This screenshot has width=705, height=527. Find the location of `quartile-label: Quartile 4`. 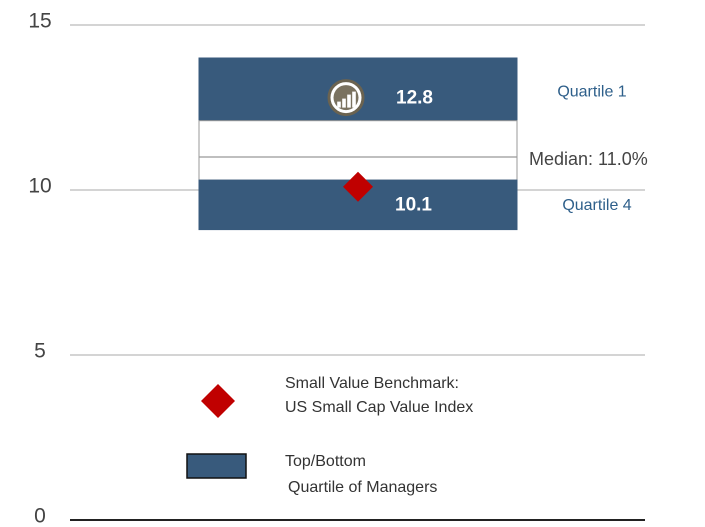

quartile-label: Quartile 4 is located at coordinates (596, 205).